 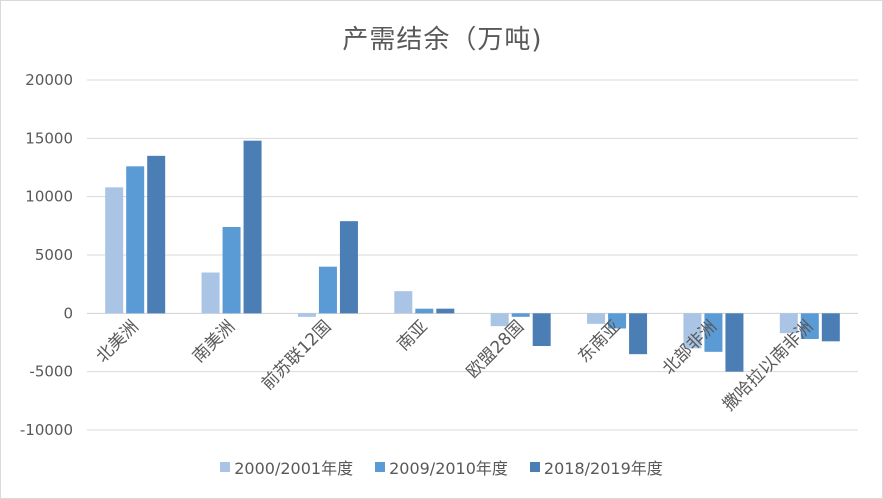 What do you see at coordinates (214, 342) in the screenshot?
I see `x-category-label: 南美洲` at bounding box center [214, 342].